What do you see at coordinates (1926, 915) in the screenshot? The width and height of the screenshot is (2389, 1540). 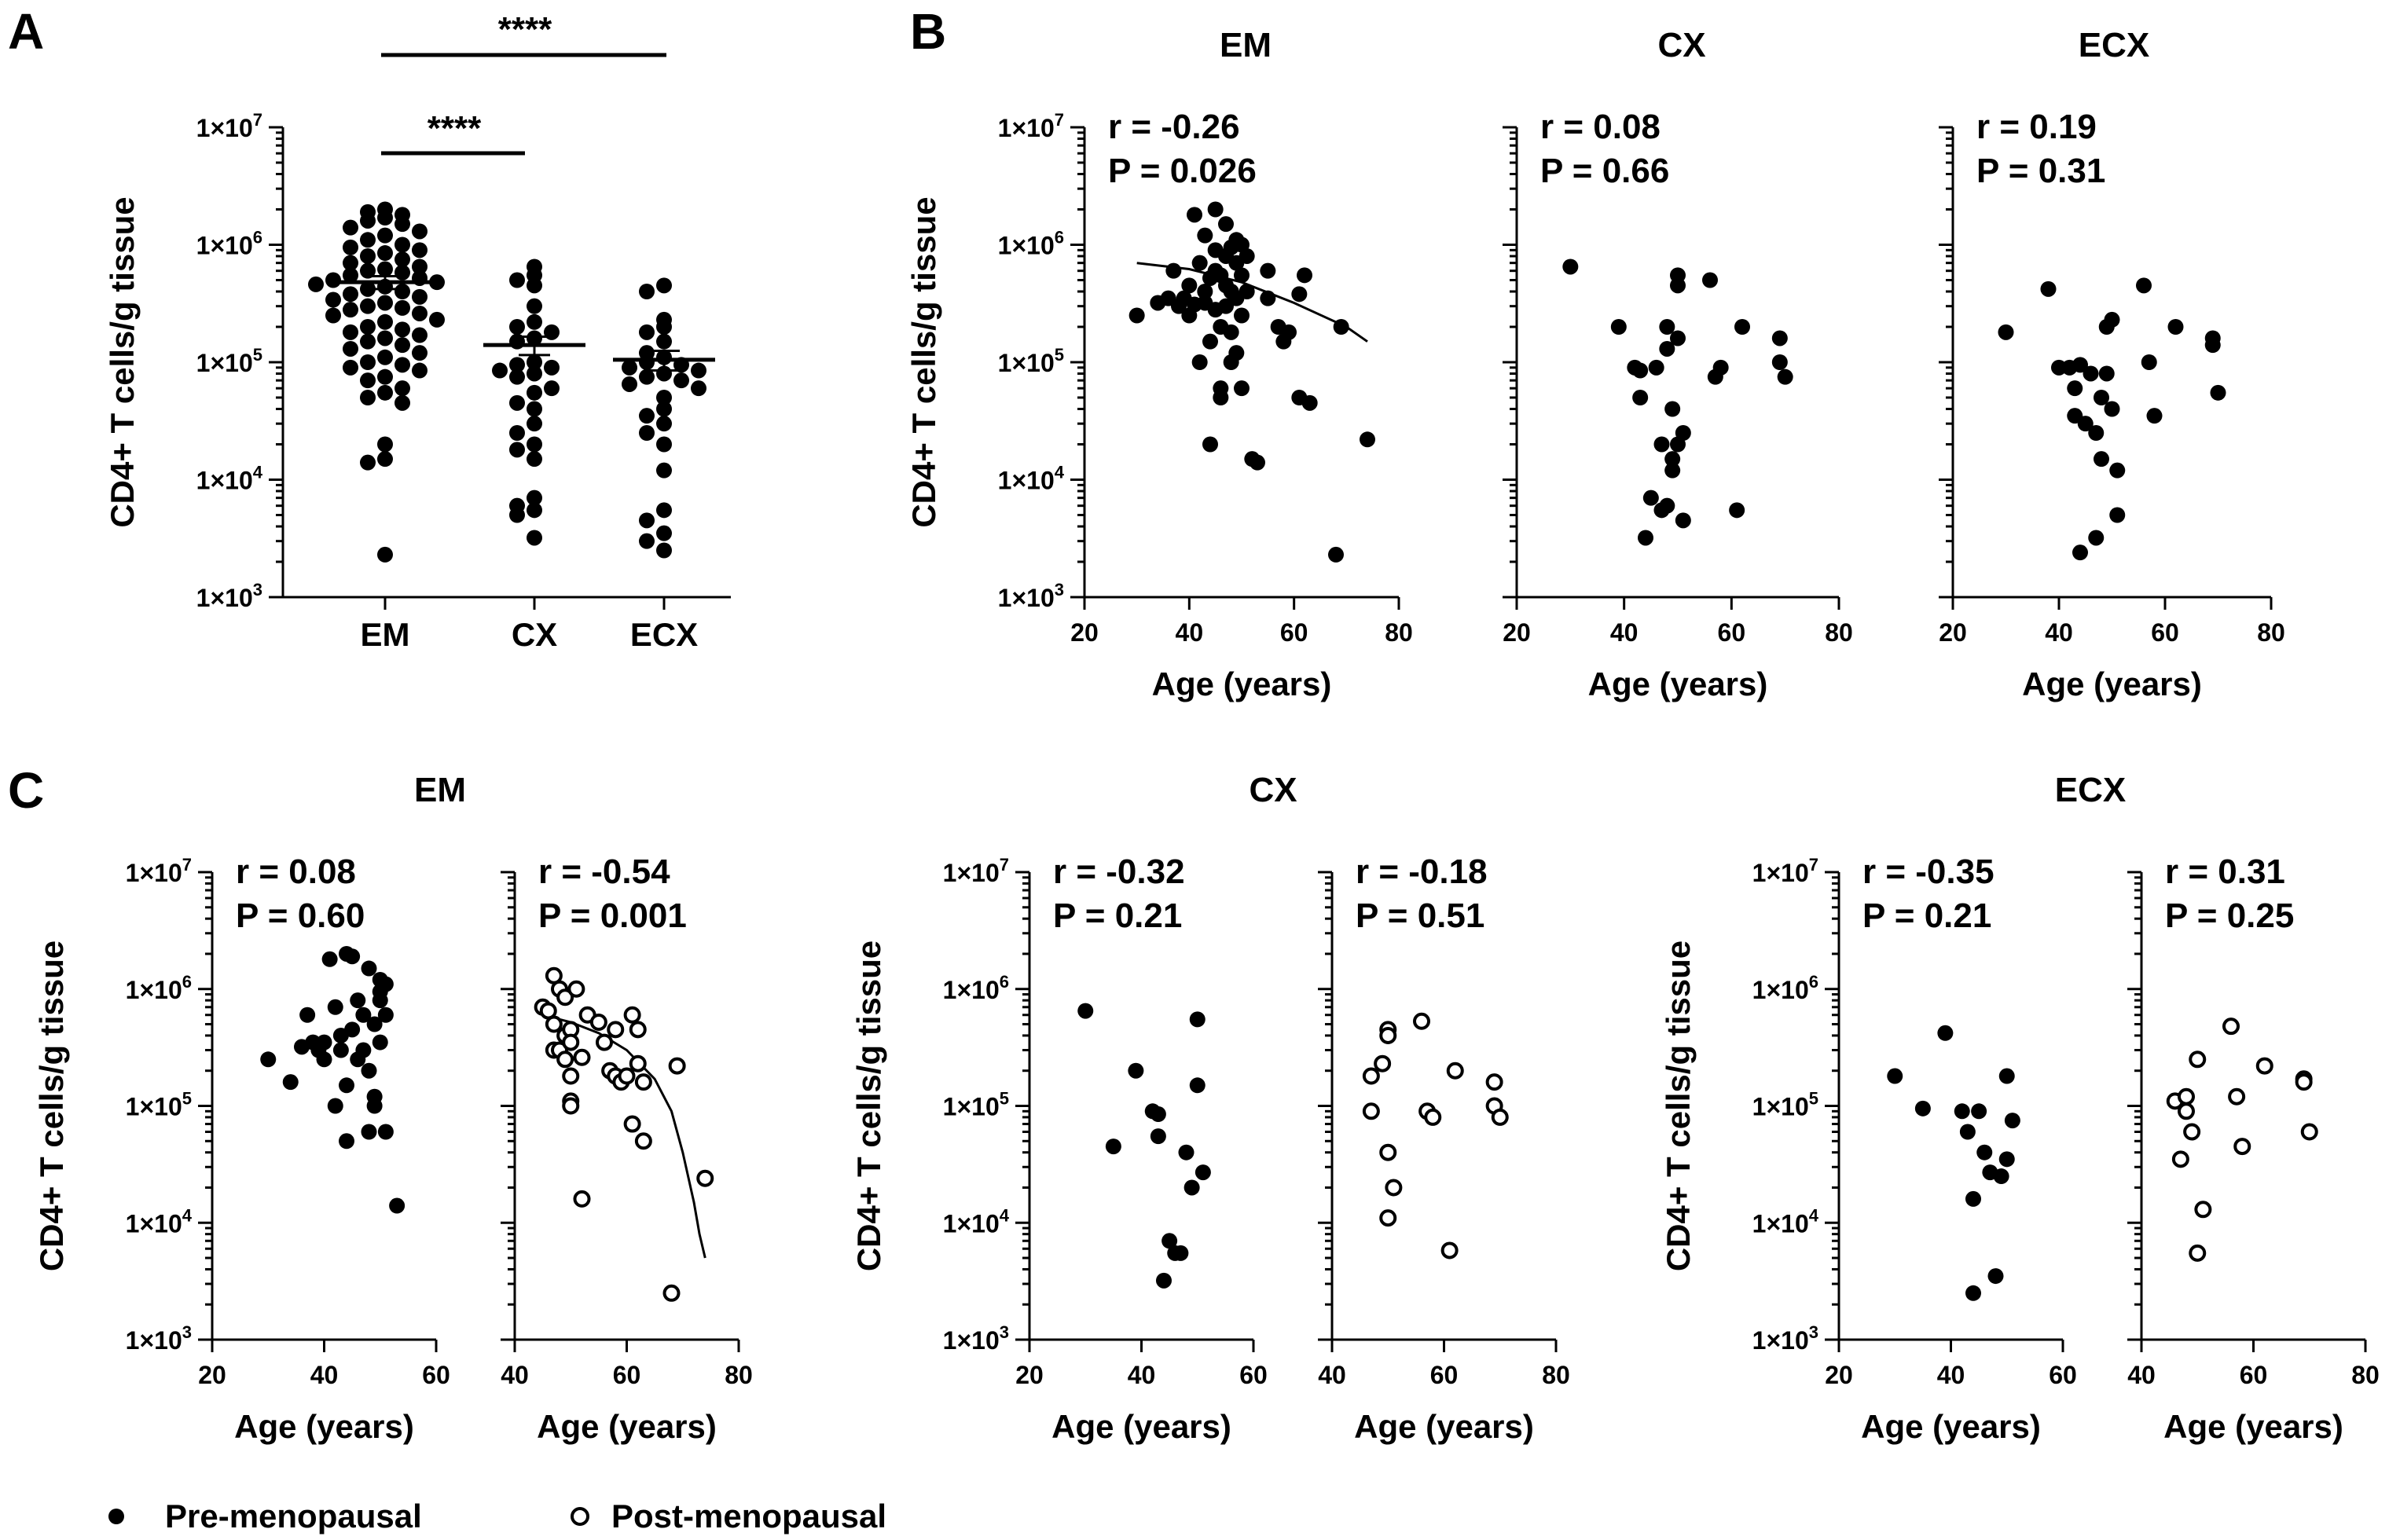 I see `p-value: P = 0.21` at bounding box center [1926, 915].